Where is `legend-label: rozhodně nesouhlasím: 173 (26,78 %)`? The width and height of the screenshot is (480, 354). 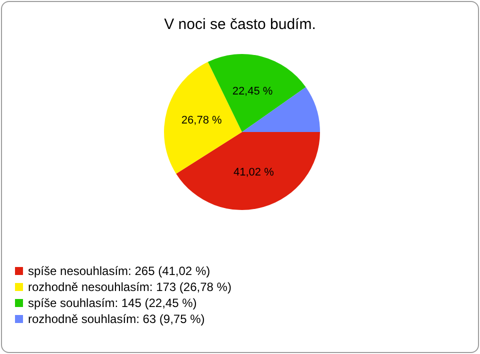 legend-label: rozhodně nesouhlasím: 173 (26,78 %) is located at coordinates (130, 287).